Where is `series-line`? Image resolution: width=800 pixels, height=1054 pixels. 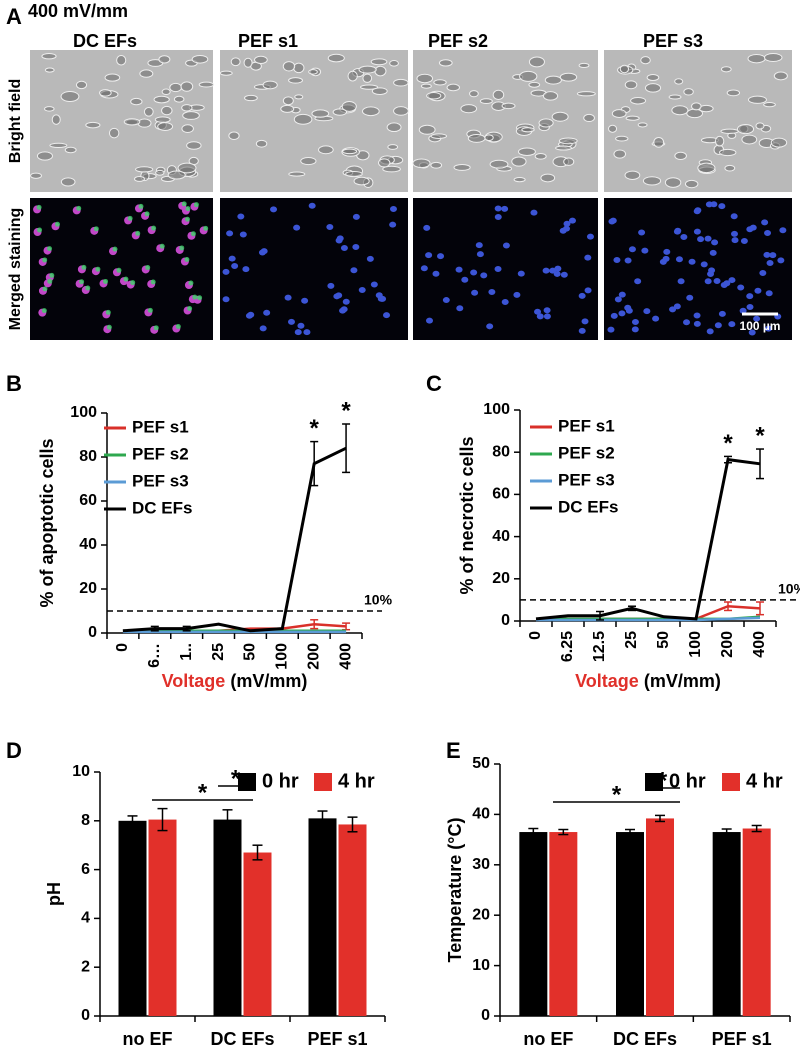
series-line is located at coordinates (234, 539).